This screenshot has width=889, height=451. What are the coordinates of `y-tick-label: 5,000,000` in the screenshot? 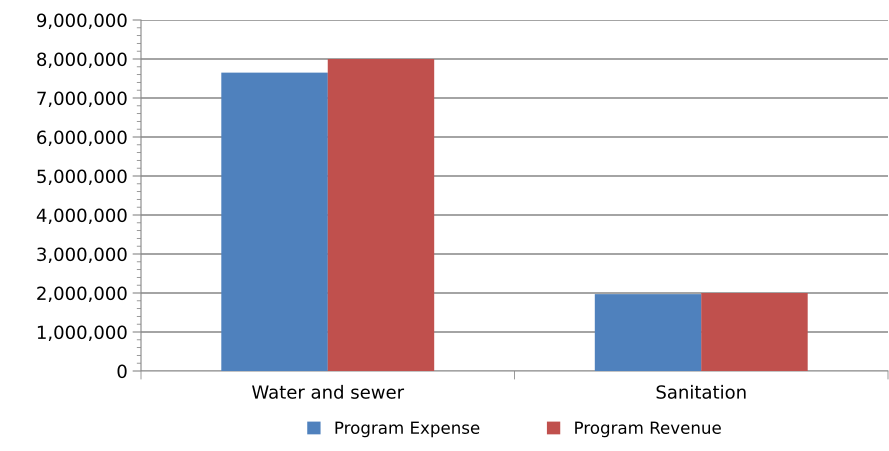 It's located at (82, 177).